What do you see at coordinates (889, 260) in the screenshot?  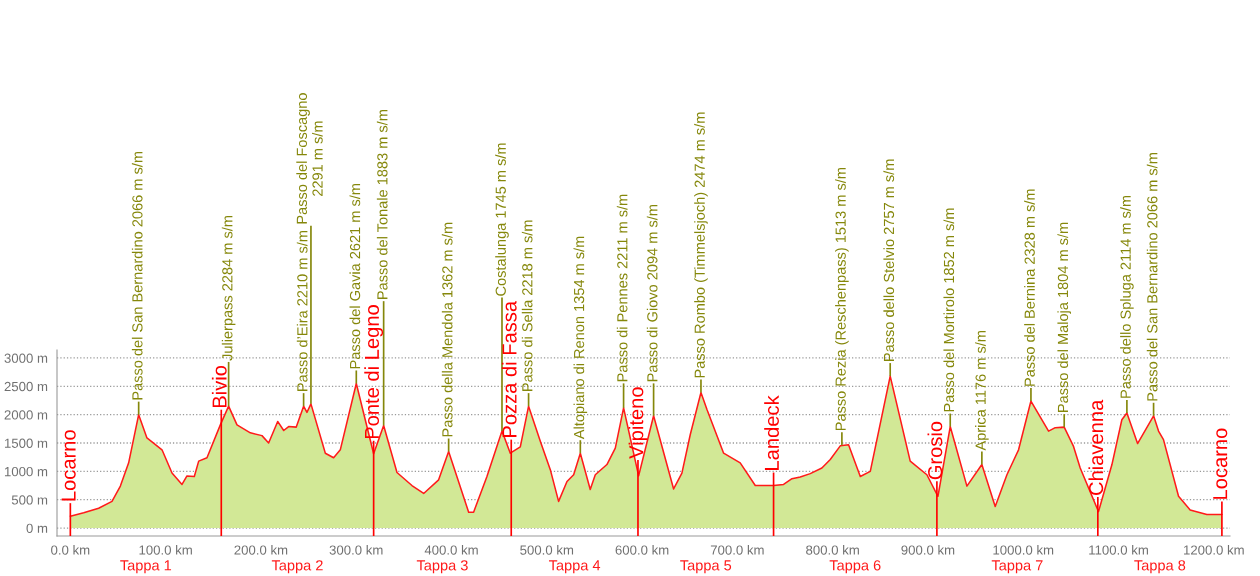 I see `annotation: Passo dello Stelvio 2757 m s/m` at bounding box center [889, 260].